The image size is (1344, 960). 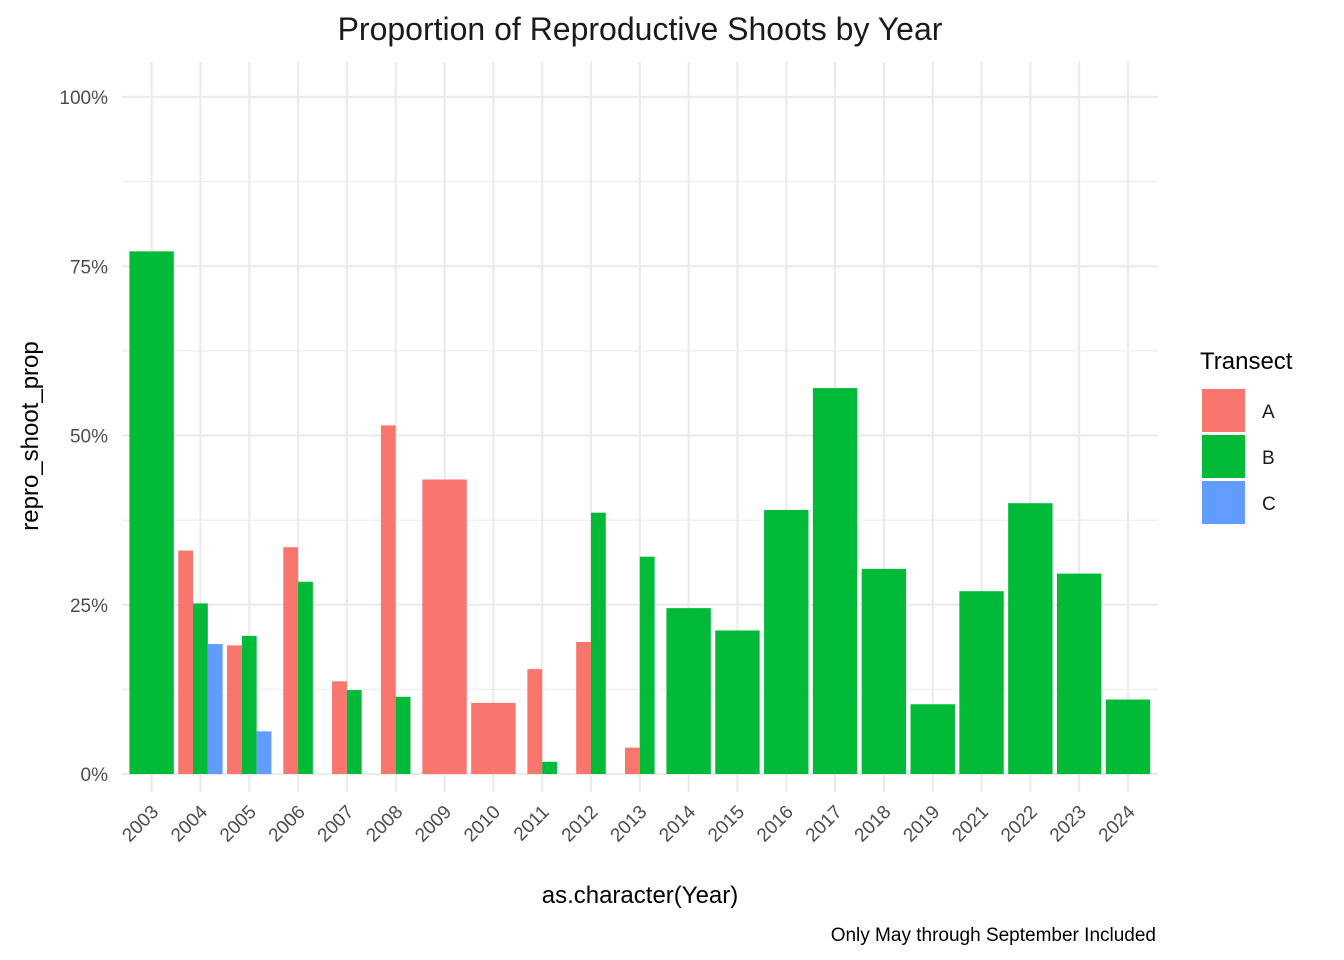 What do you see at coordinates (388, 599) in the screenshot?
I see `bar-2008-A` at bounding box center [388, 599].